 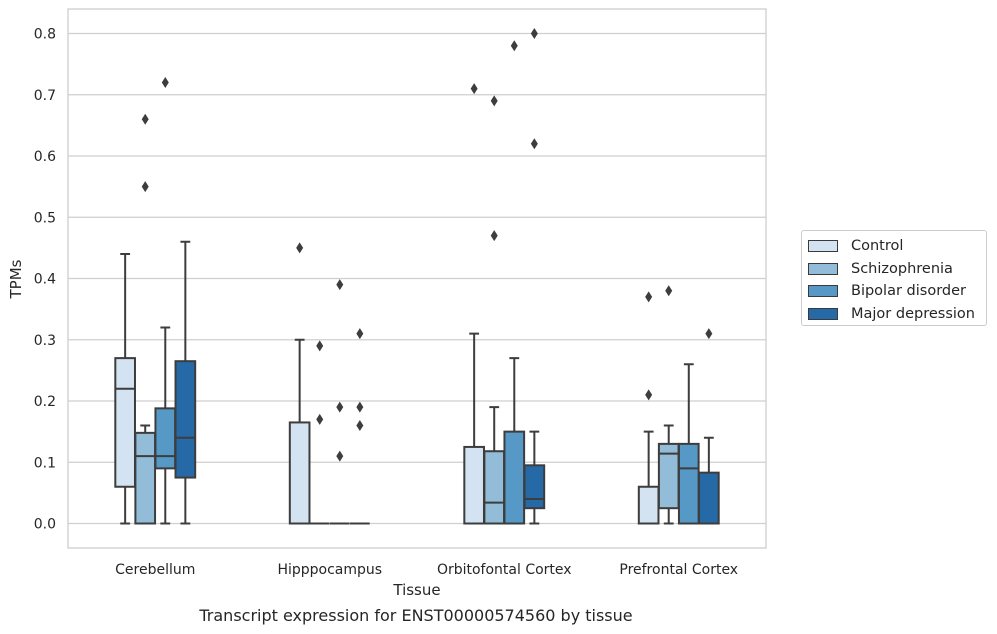 What do you see at coordinates (45, 341) in the screenshot?
I see `y-tick-label: 0.3` at bounding box center [45, 341].